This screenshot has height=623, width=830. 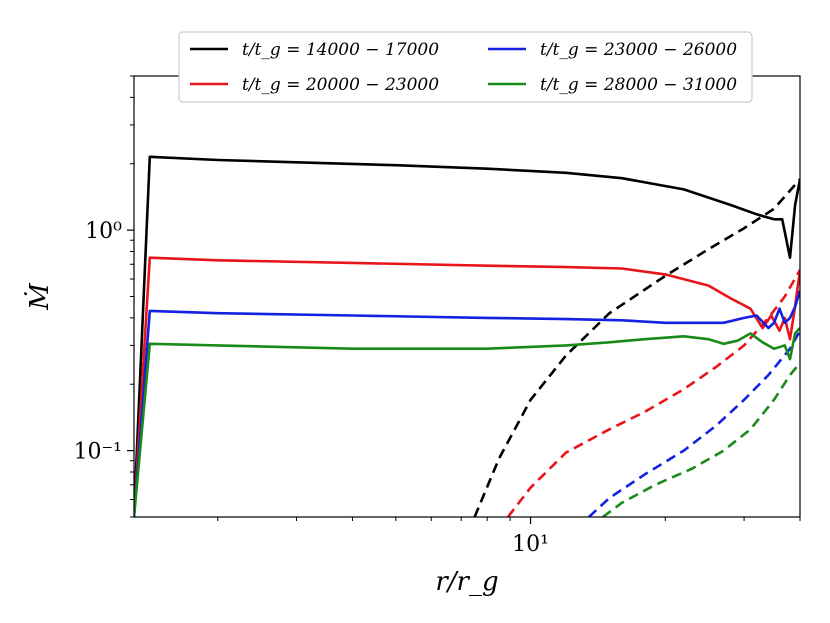 I want to click on y-axis-label: Ṁ, so click(x=39, y=296).